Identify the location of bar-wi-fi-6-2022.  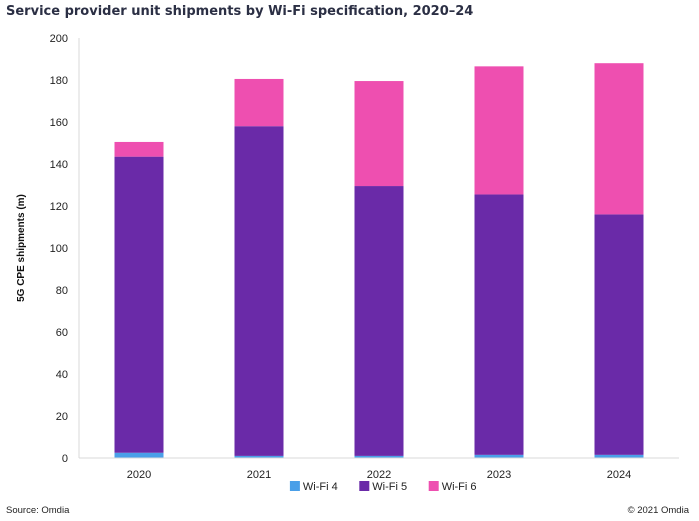
(379, 134).